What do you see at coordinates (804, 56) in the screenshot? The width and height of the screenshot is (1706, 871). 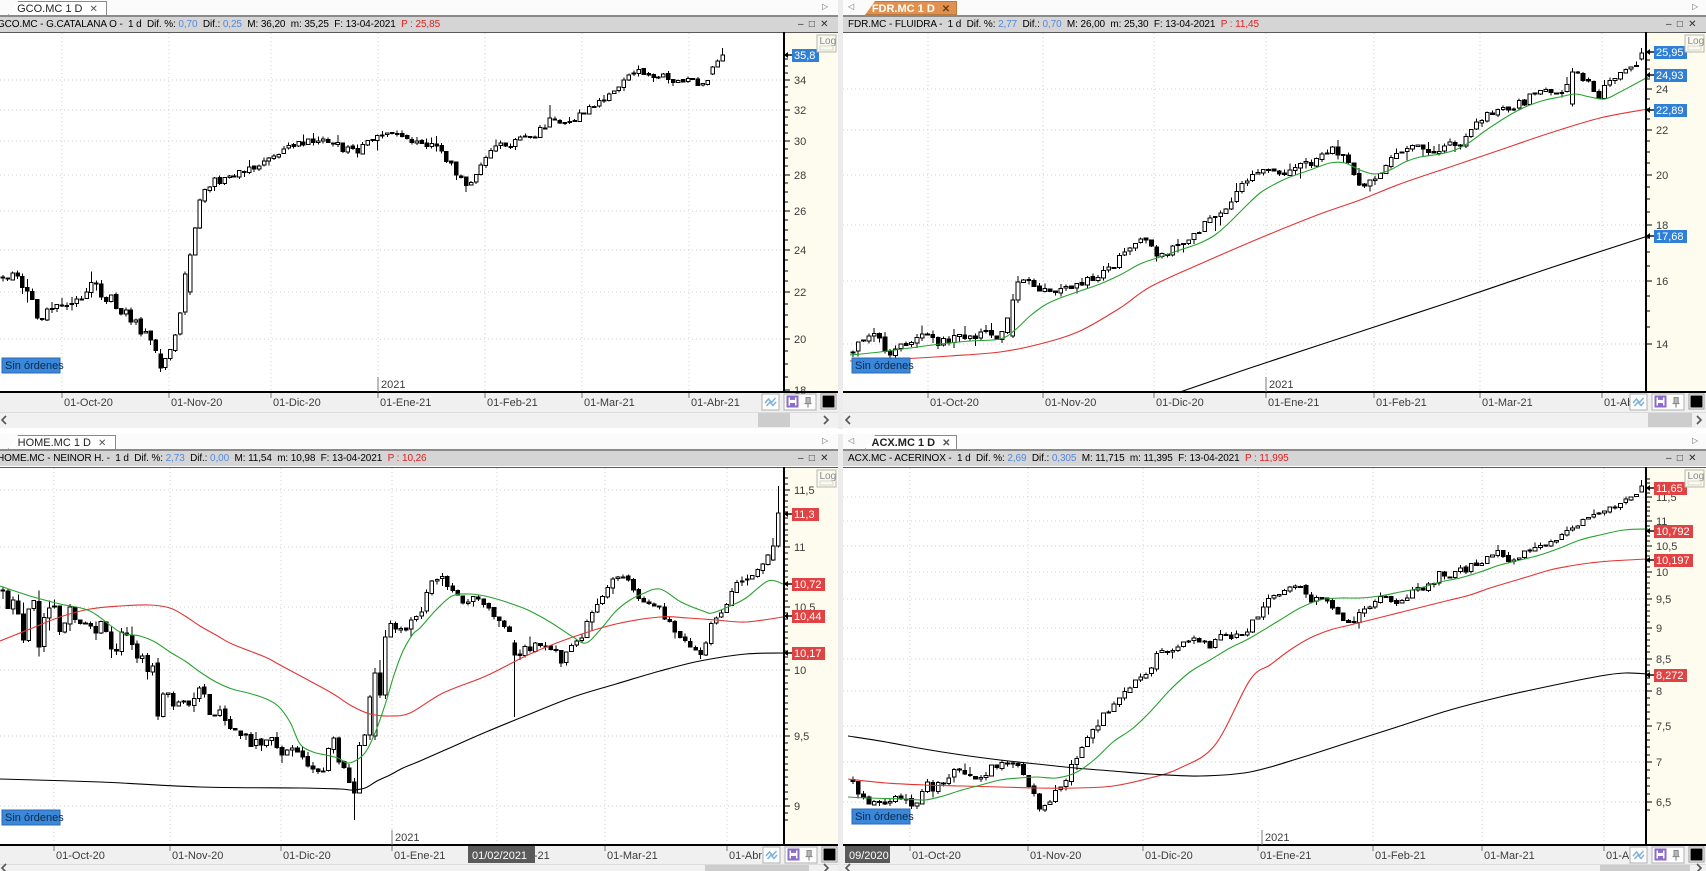 I see `svg-text: 35,8` at bounding box center [804, 56].